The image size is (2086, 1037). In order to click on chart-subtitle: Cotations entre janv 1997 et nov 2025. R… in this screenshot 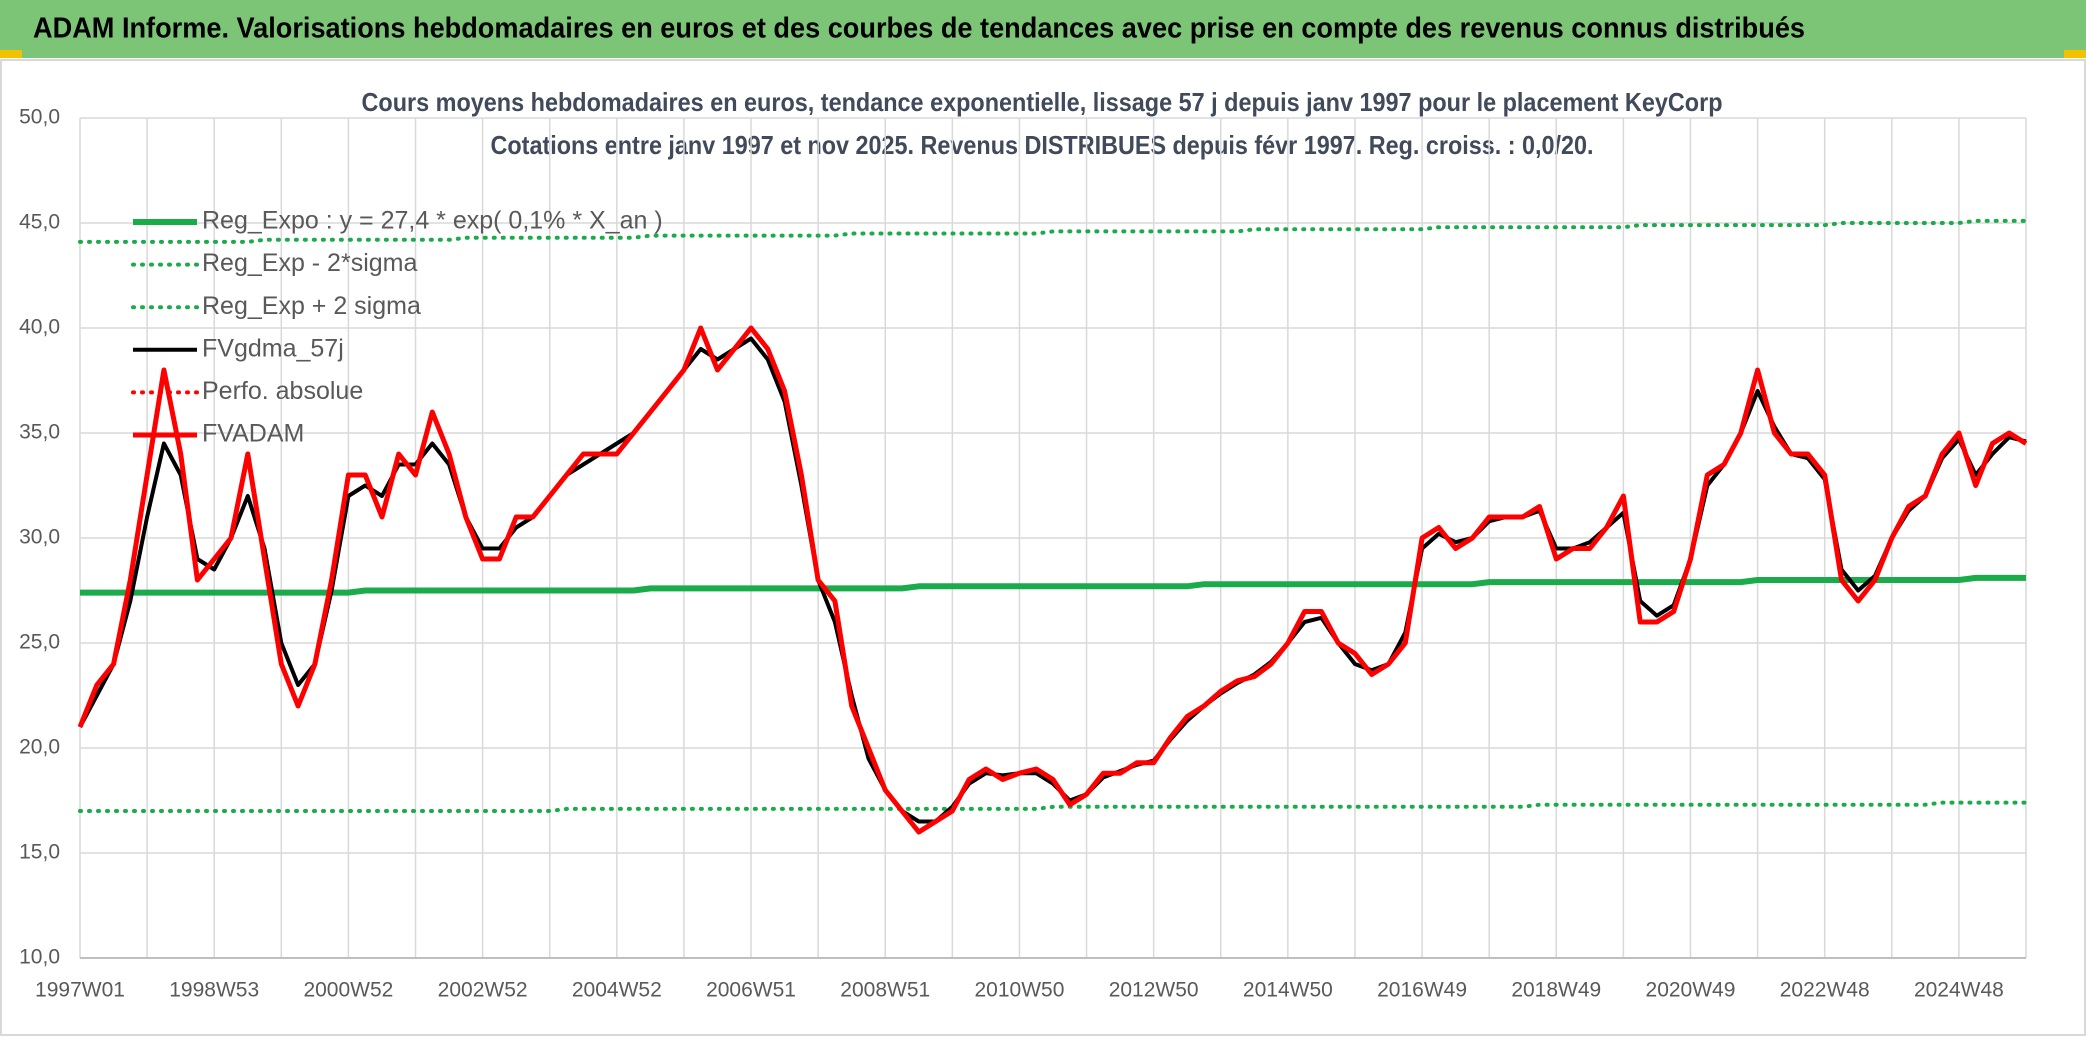, I will do `click(1042, 145)`.